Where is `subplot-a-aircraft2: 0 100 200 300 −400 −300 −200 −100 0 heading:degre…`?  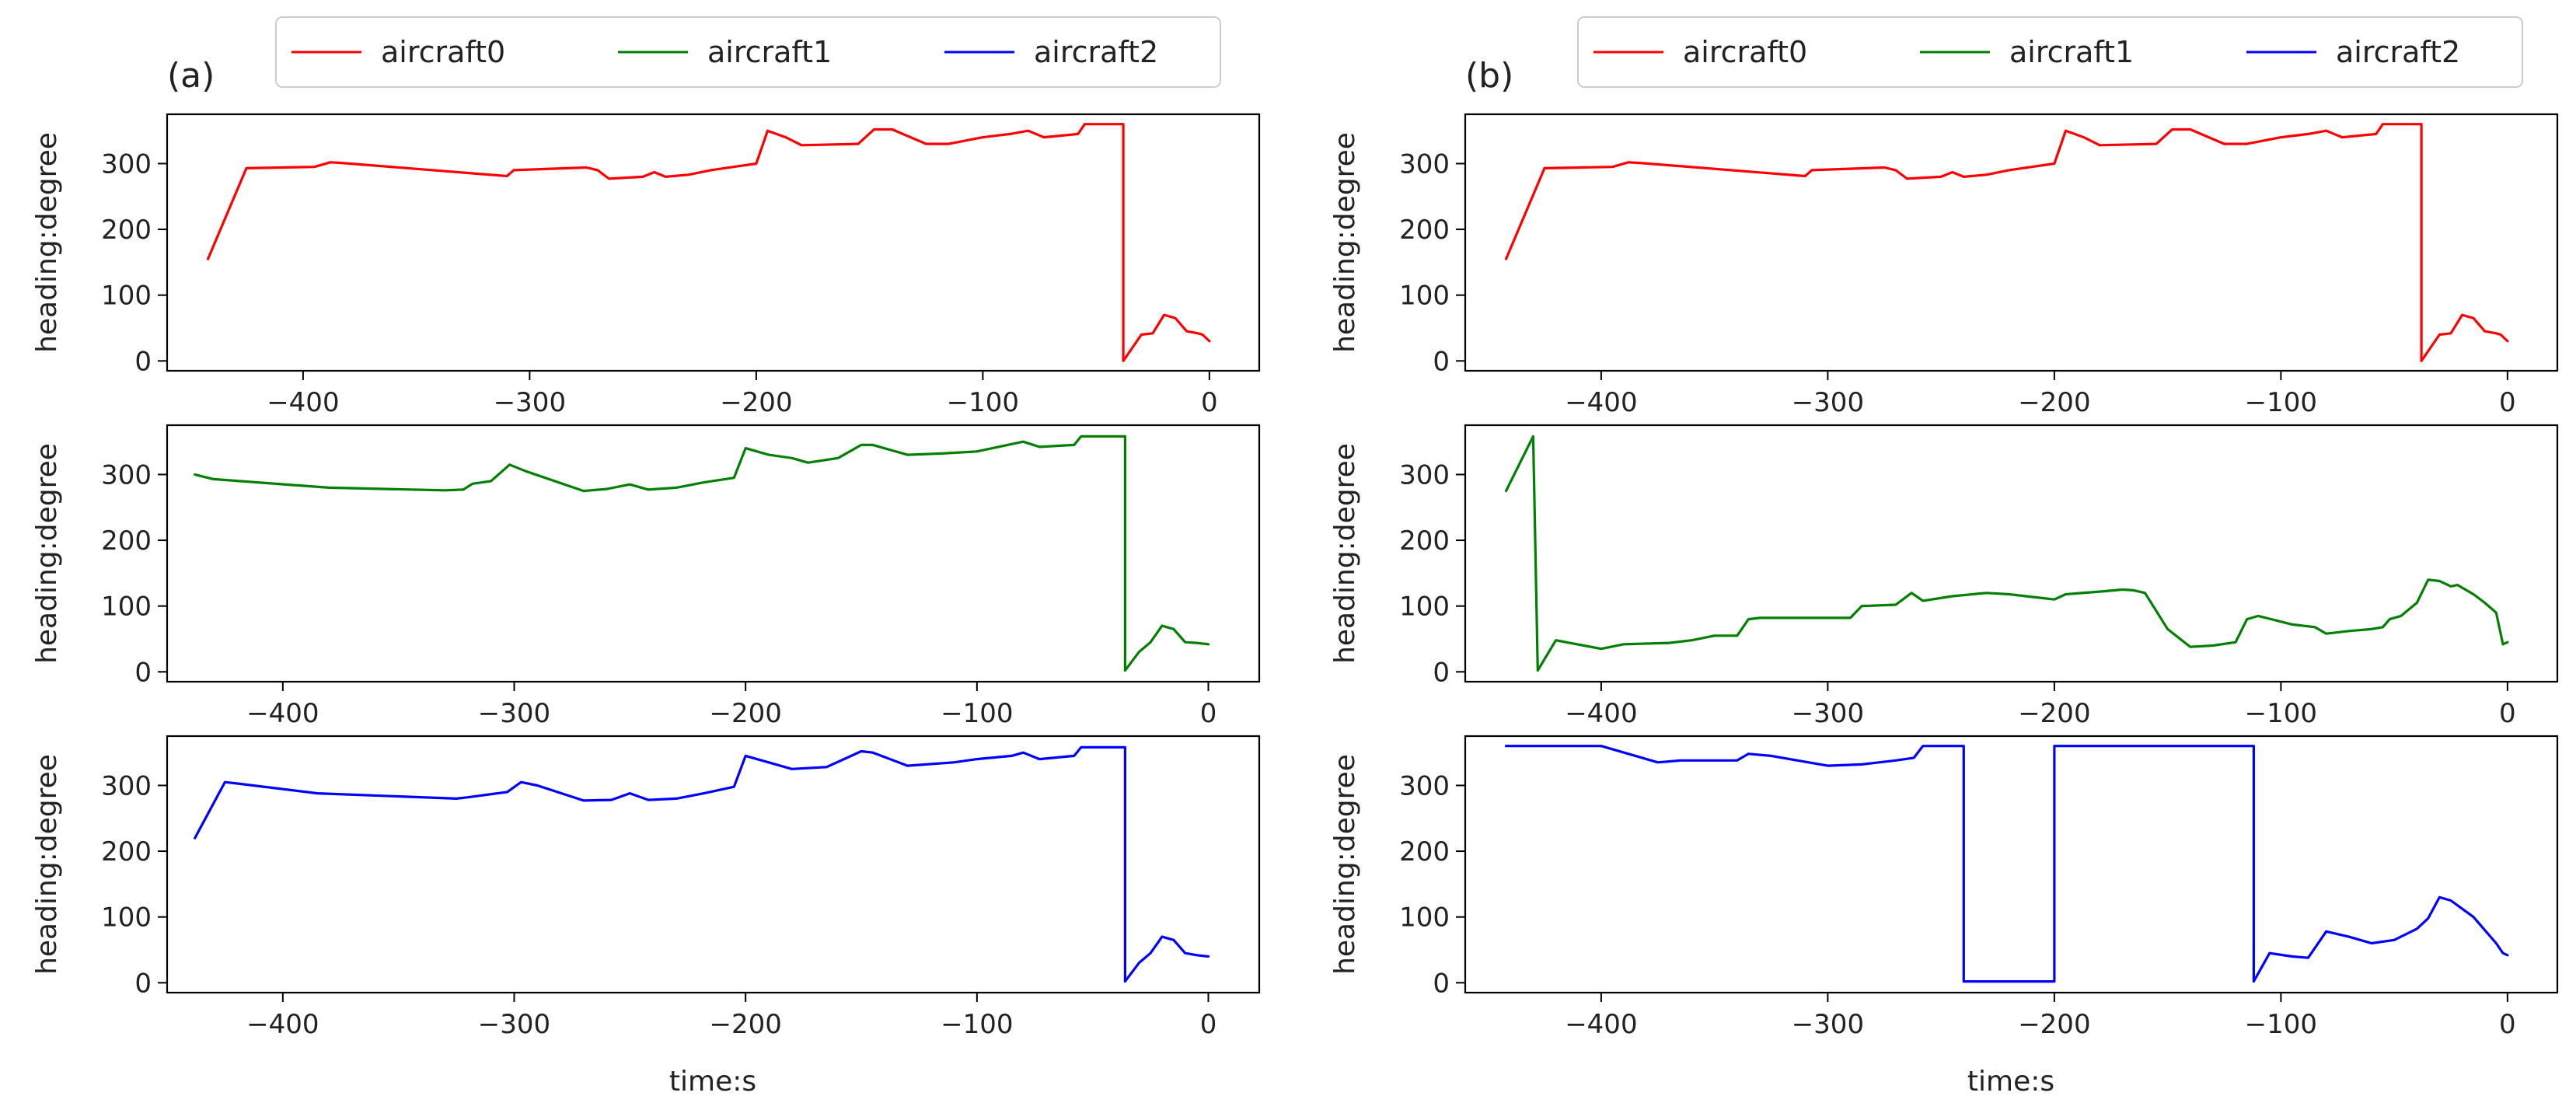
subplot-a-aircraft2: 0 100 200 300 −400 −300 −200 −100 0 heading:degre… is located at coordinates (646, 887).